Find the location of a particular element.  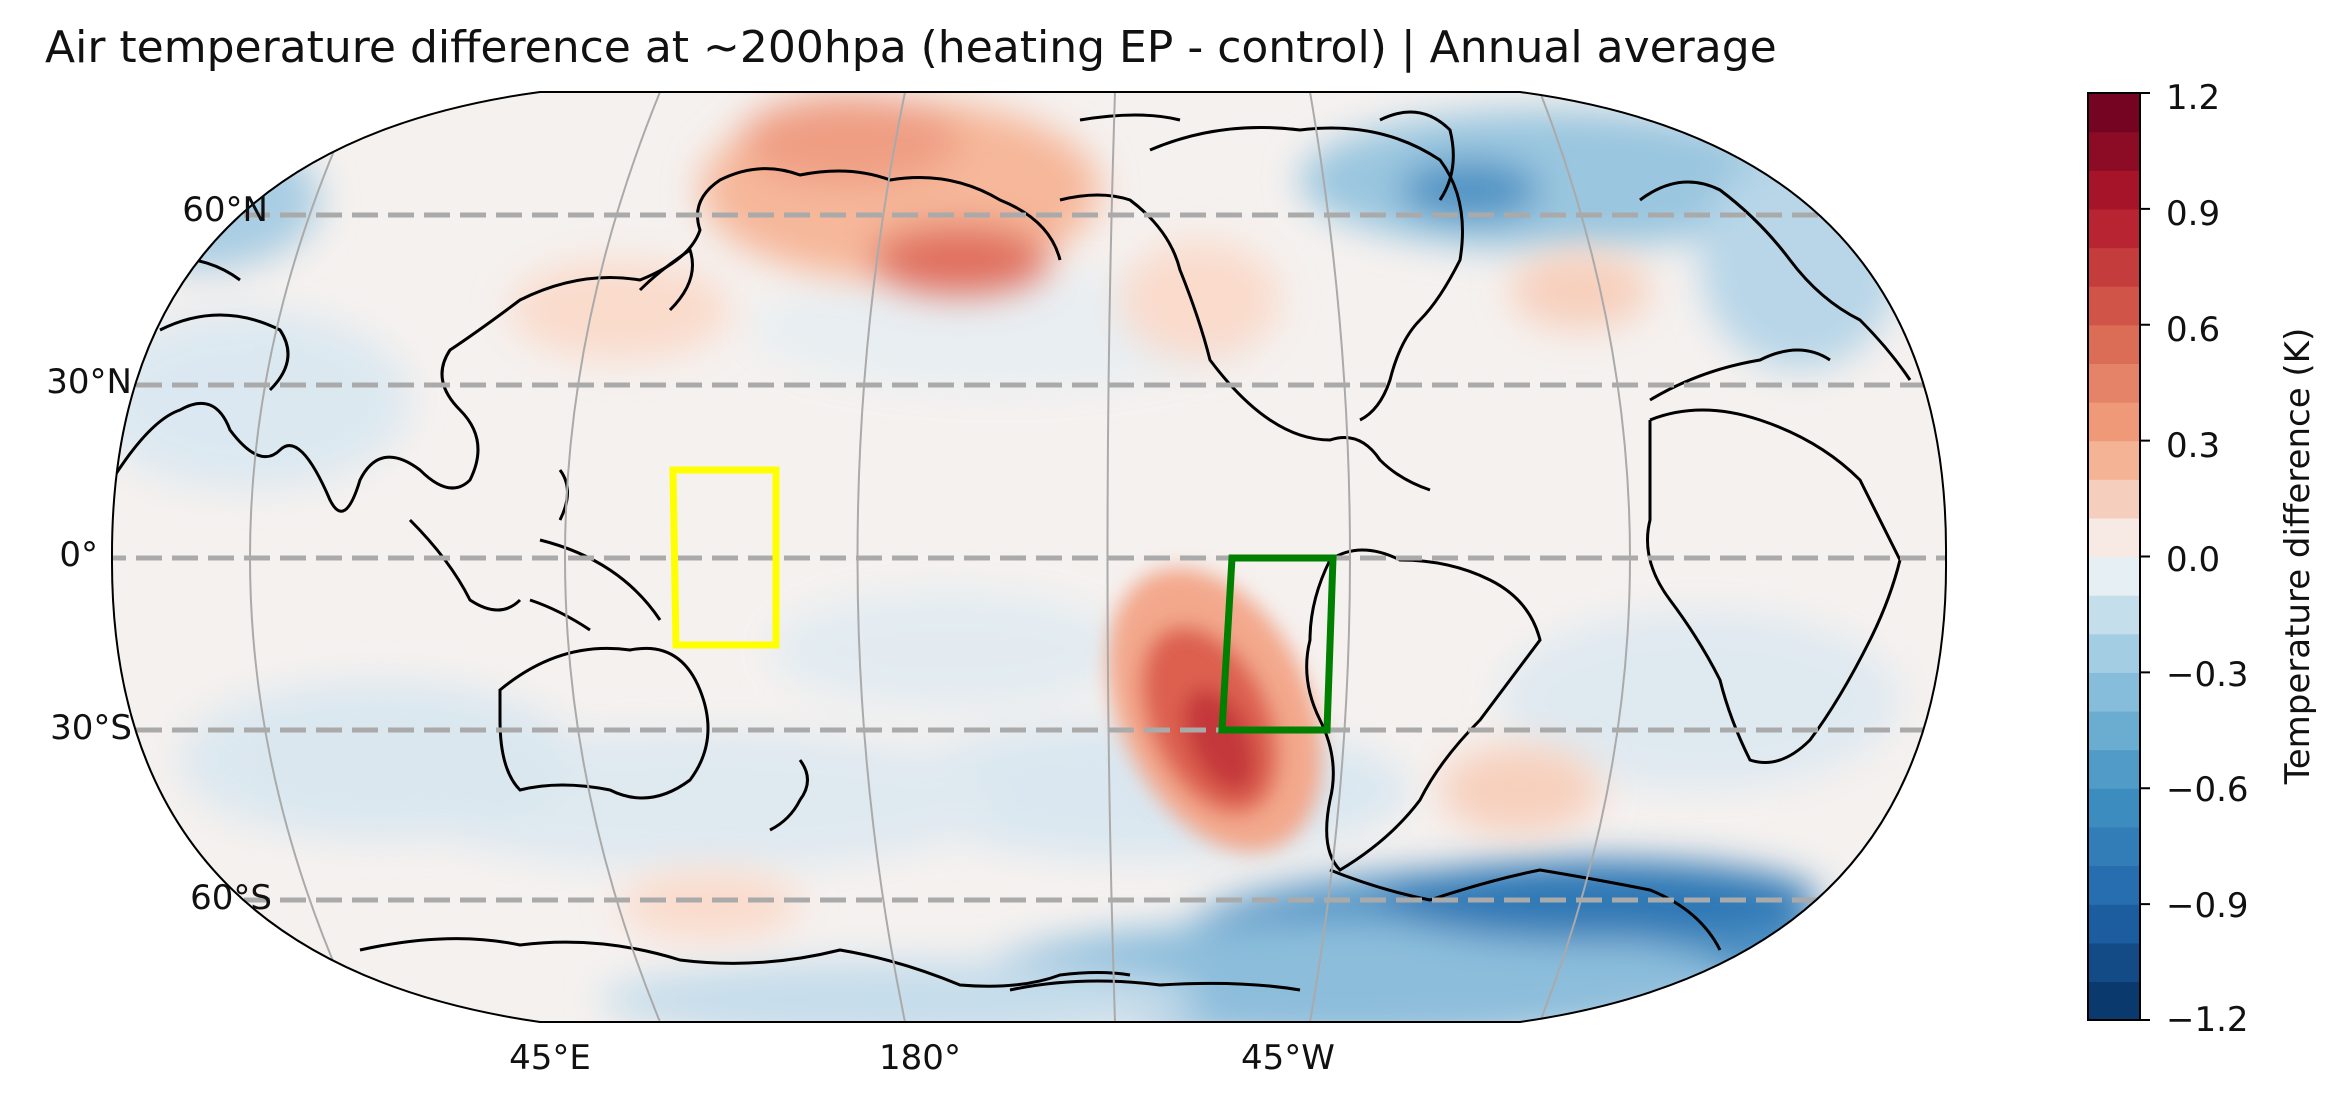

lon-label-45w: 45°W is located at coordinates (1288, 1058).